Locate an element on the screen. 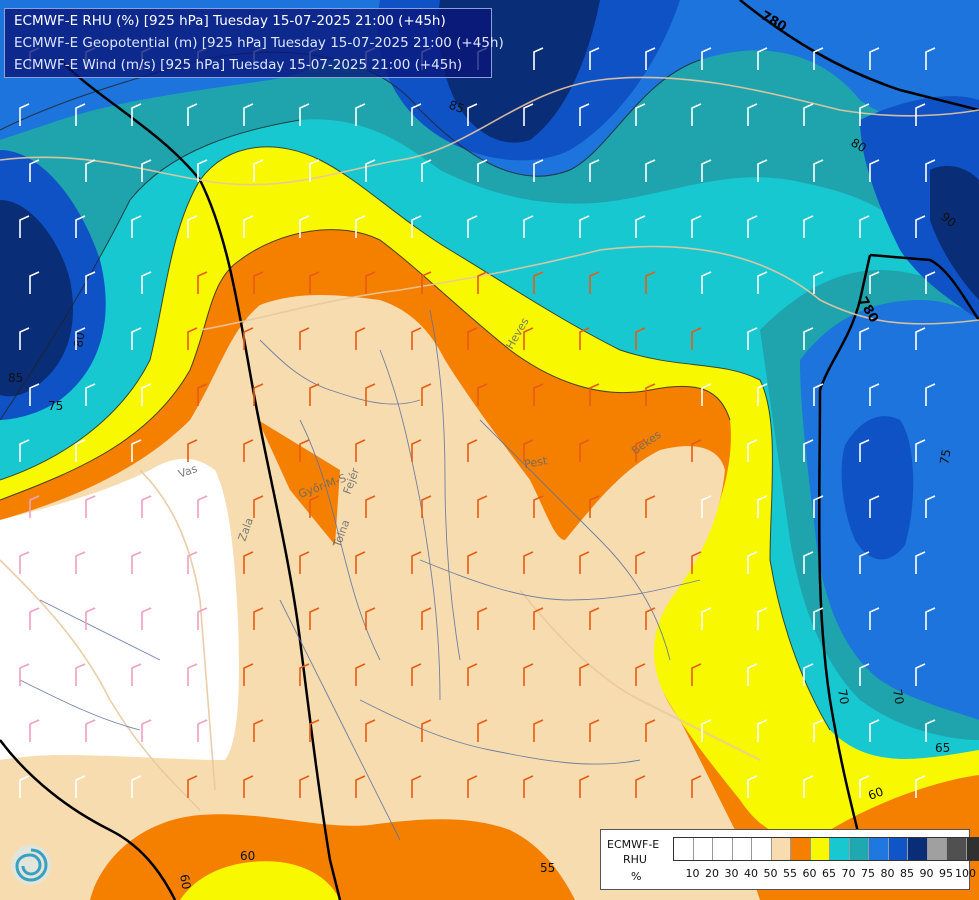 The height and width of the screenshot is (900, 979). legend-tick-label: 10 is located at coordinates (692, 873).